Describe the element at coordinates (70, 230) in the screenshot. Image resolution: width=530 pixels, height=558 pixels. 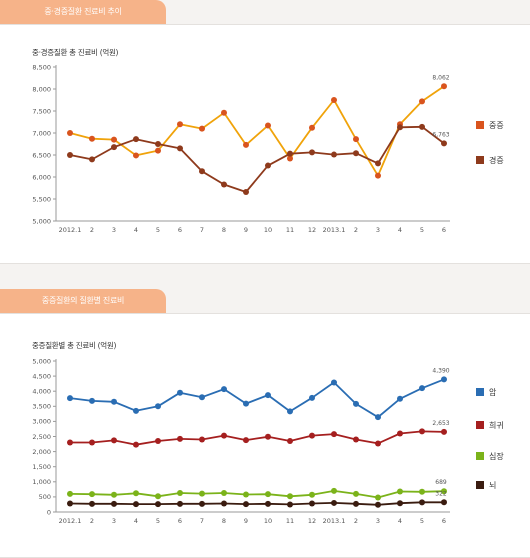
I see `x-tick-label: 2012.1` at that location.